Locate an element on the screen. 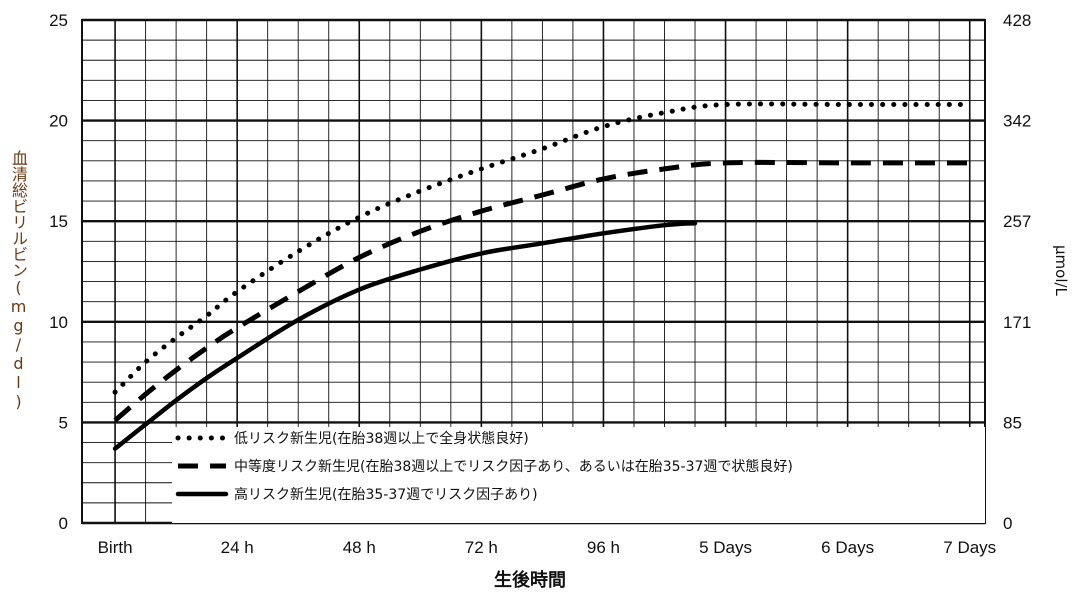 The image size is (1083, 594). legend-label: 低リスク新生児(在胎38週以上で全身状態良好) is located at coordinates (381, 438).